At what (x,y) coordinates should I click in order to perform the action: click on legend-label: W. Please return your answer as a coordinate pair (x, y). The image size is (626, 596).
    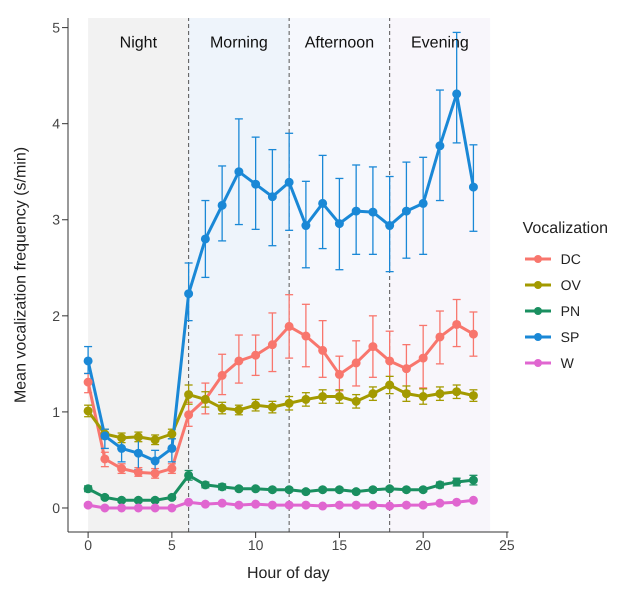
    Looking at the image, I should click on (567, 363).